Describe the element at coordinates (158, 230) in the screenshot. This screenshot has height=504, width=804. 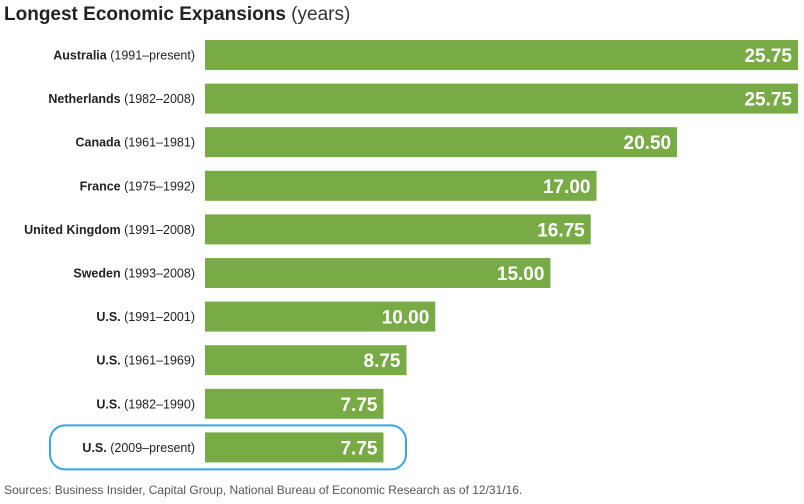
I see `category-period: (1991–2008)` at that location.